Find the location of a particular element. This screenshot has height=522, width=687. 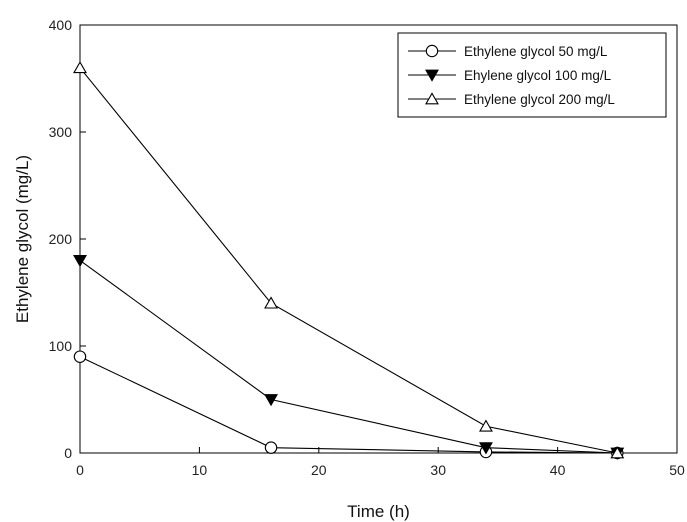

x-axis-ticks: 0 10 20 30 40 50 is located at coordinates (380, 462).